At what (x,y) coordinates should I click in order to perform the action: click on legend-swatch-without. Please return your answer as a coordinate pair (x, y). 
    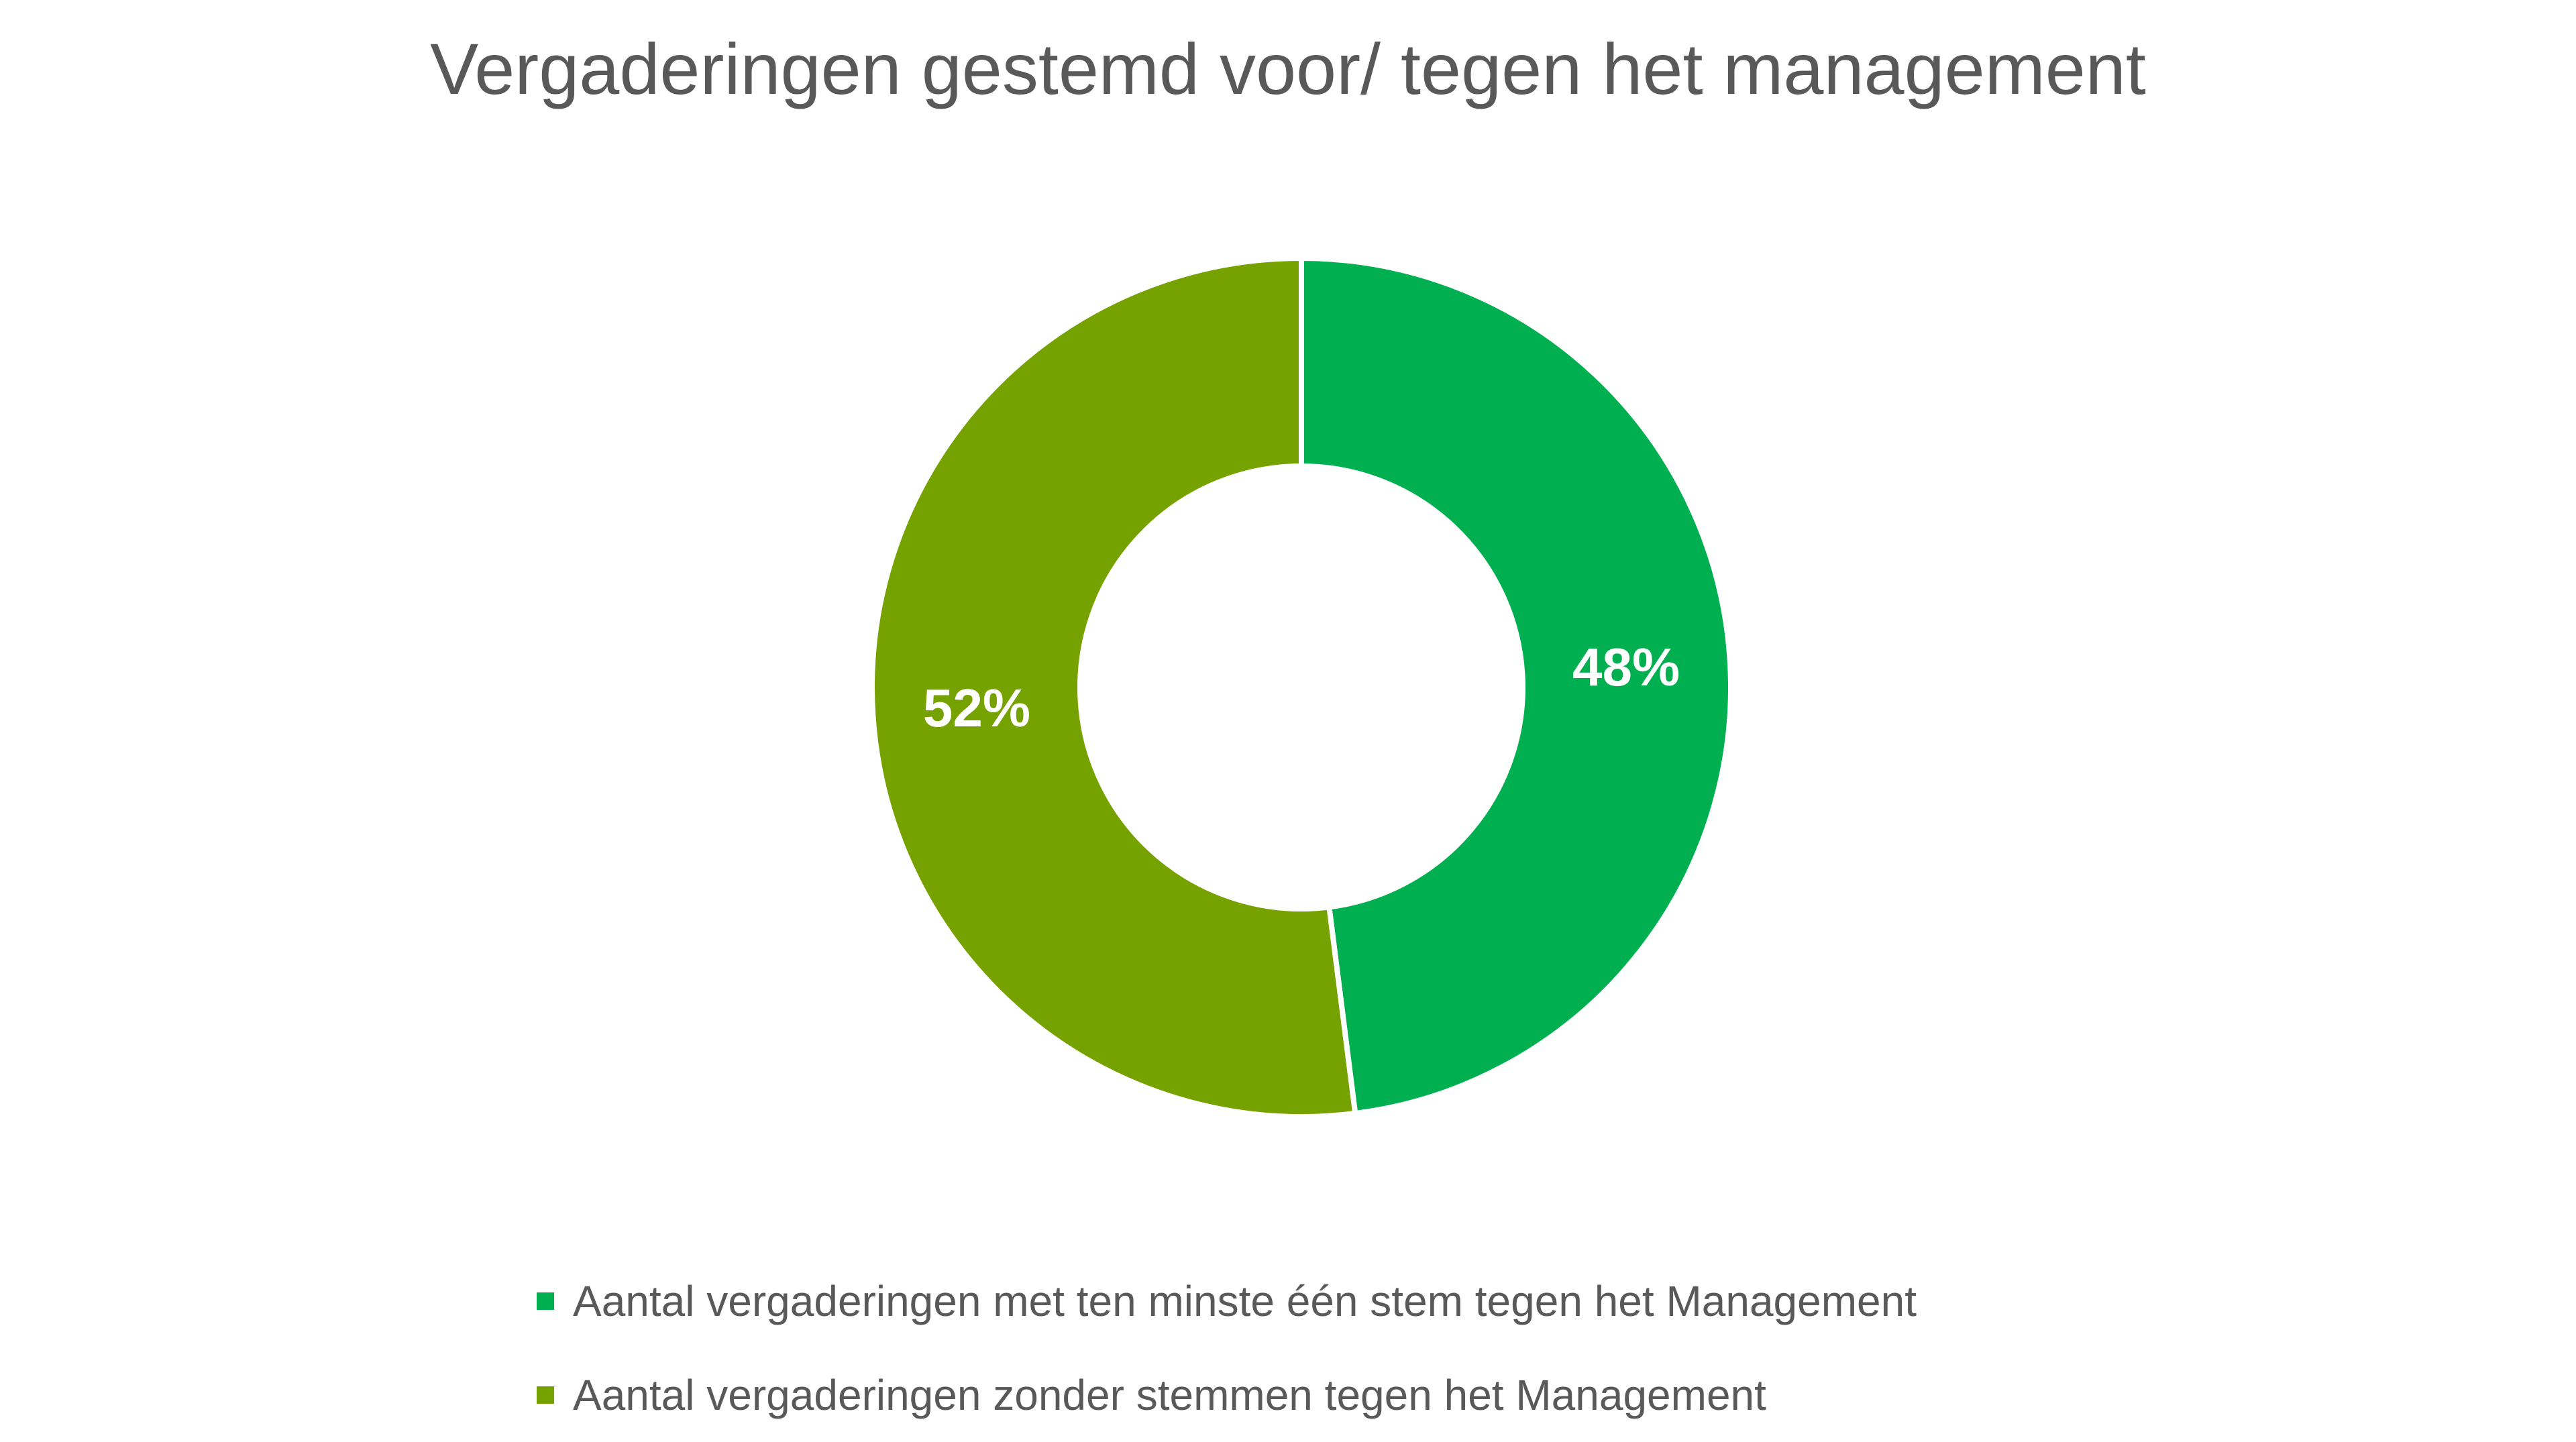
    Looking at the image, I should click on (545, 1395).